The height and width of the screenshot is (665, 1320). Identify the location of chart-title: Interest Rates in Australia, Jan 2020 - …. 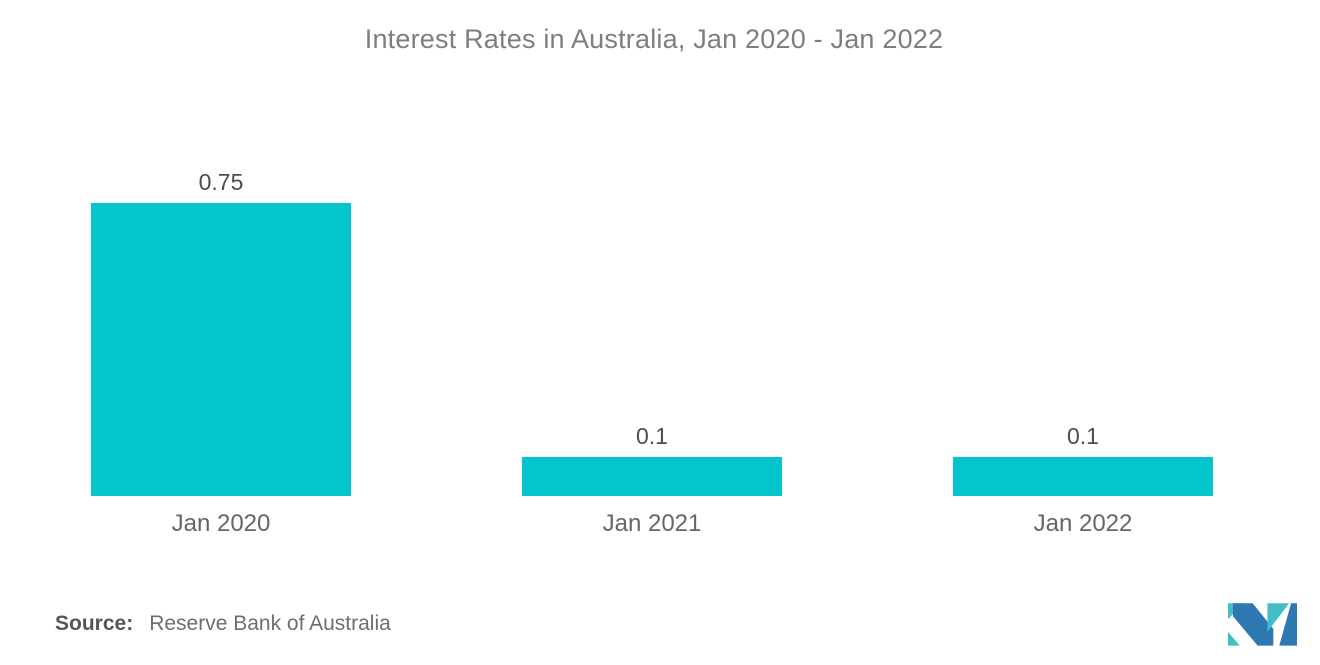
(654, 39).